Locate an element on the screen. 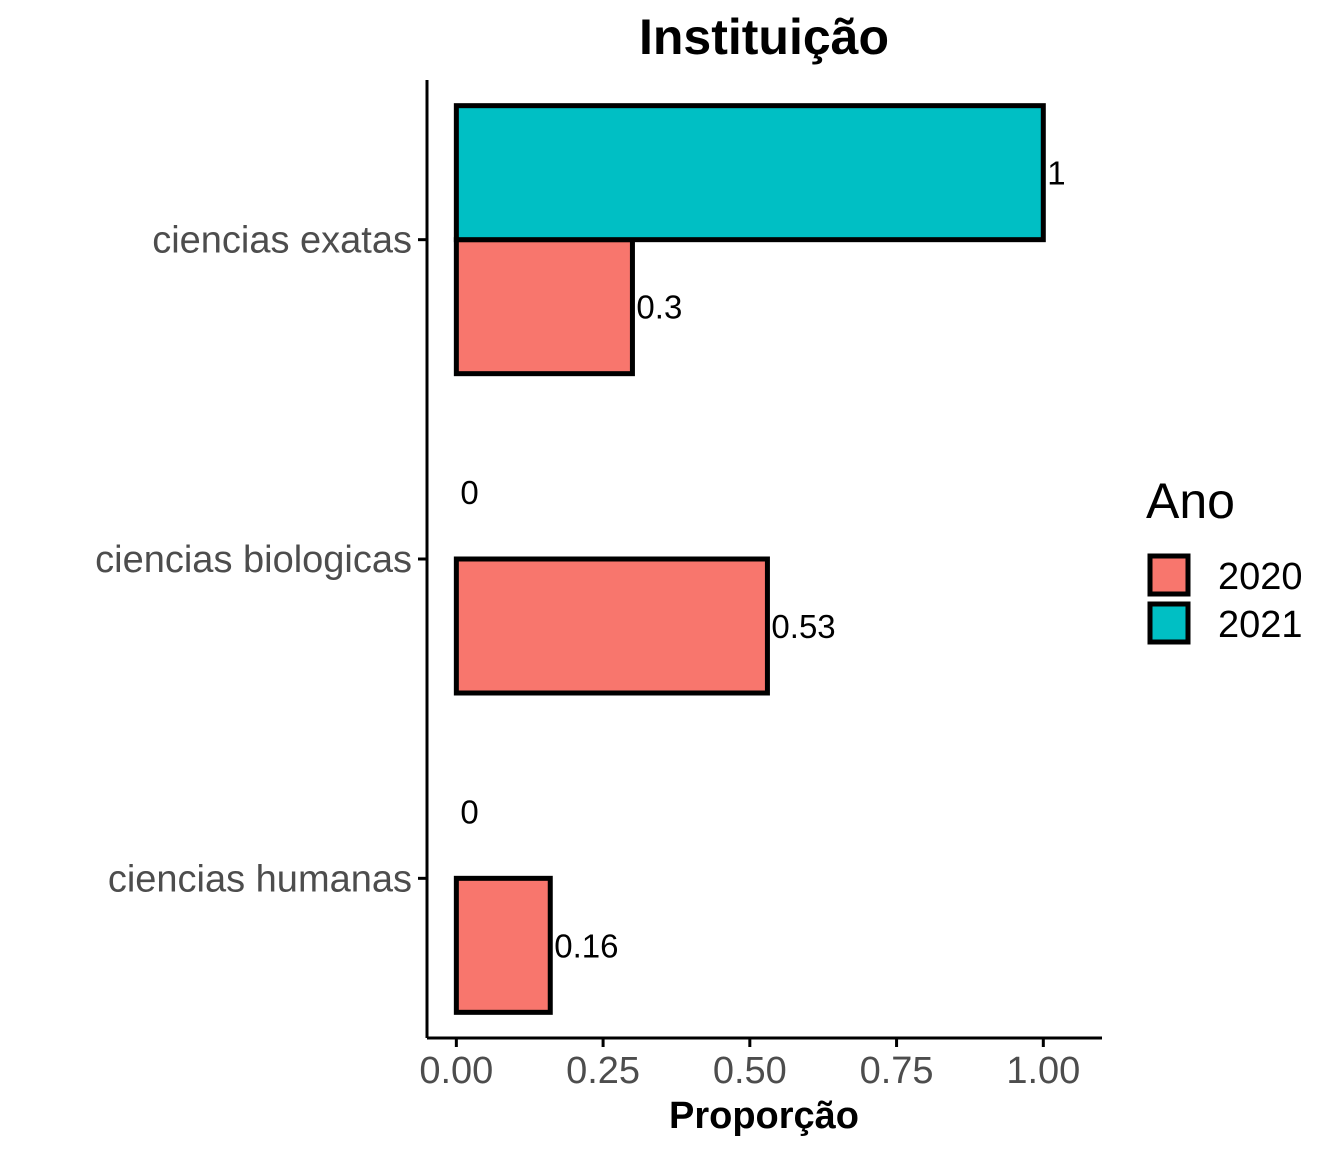  legend: Ano 2020 2021 is located at coordinates (1224, 559).